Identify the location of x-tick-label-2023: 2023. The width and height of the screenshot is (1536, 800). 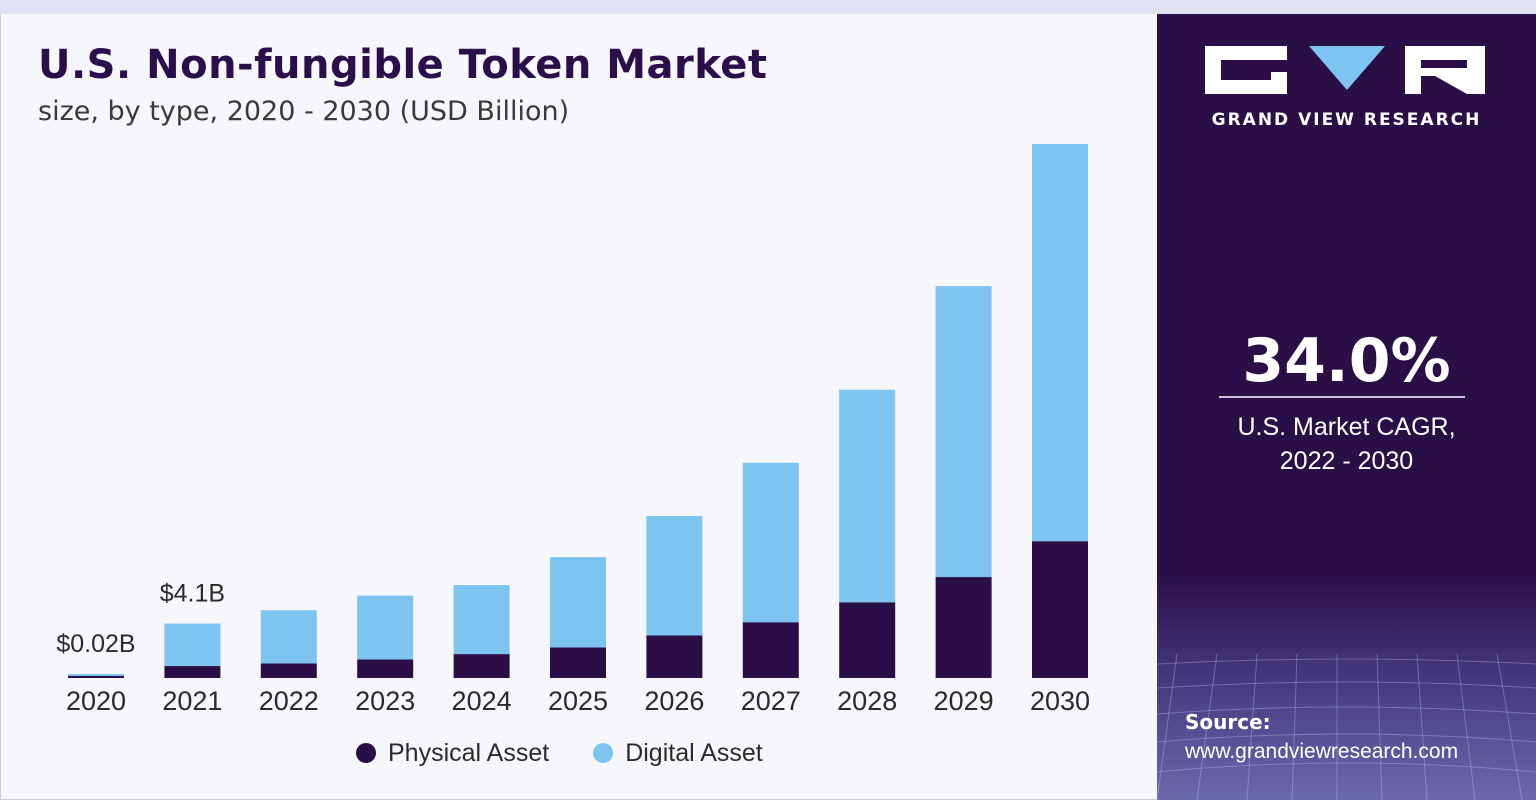
(385, 701).